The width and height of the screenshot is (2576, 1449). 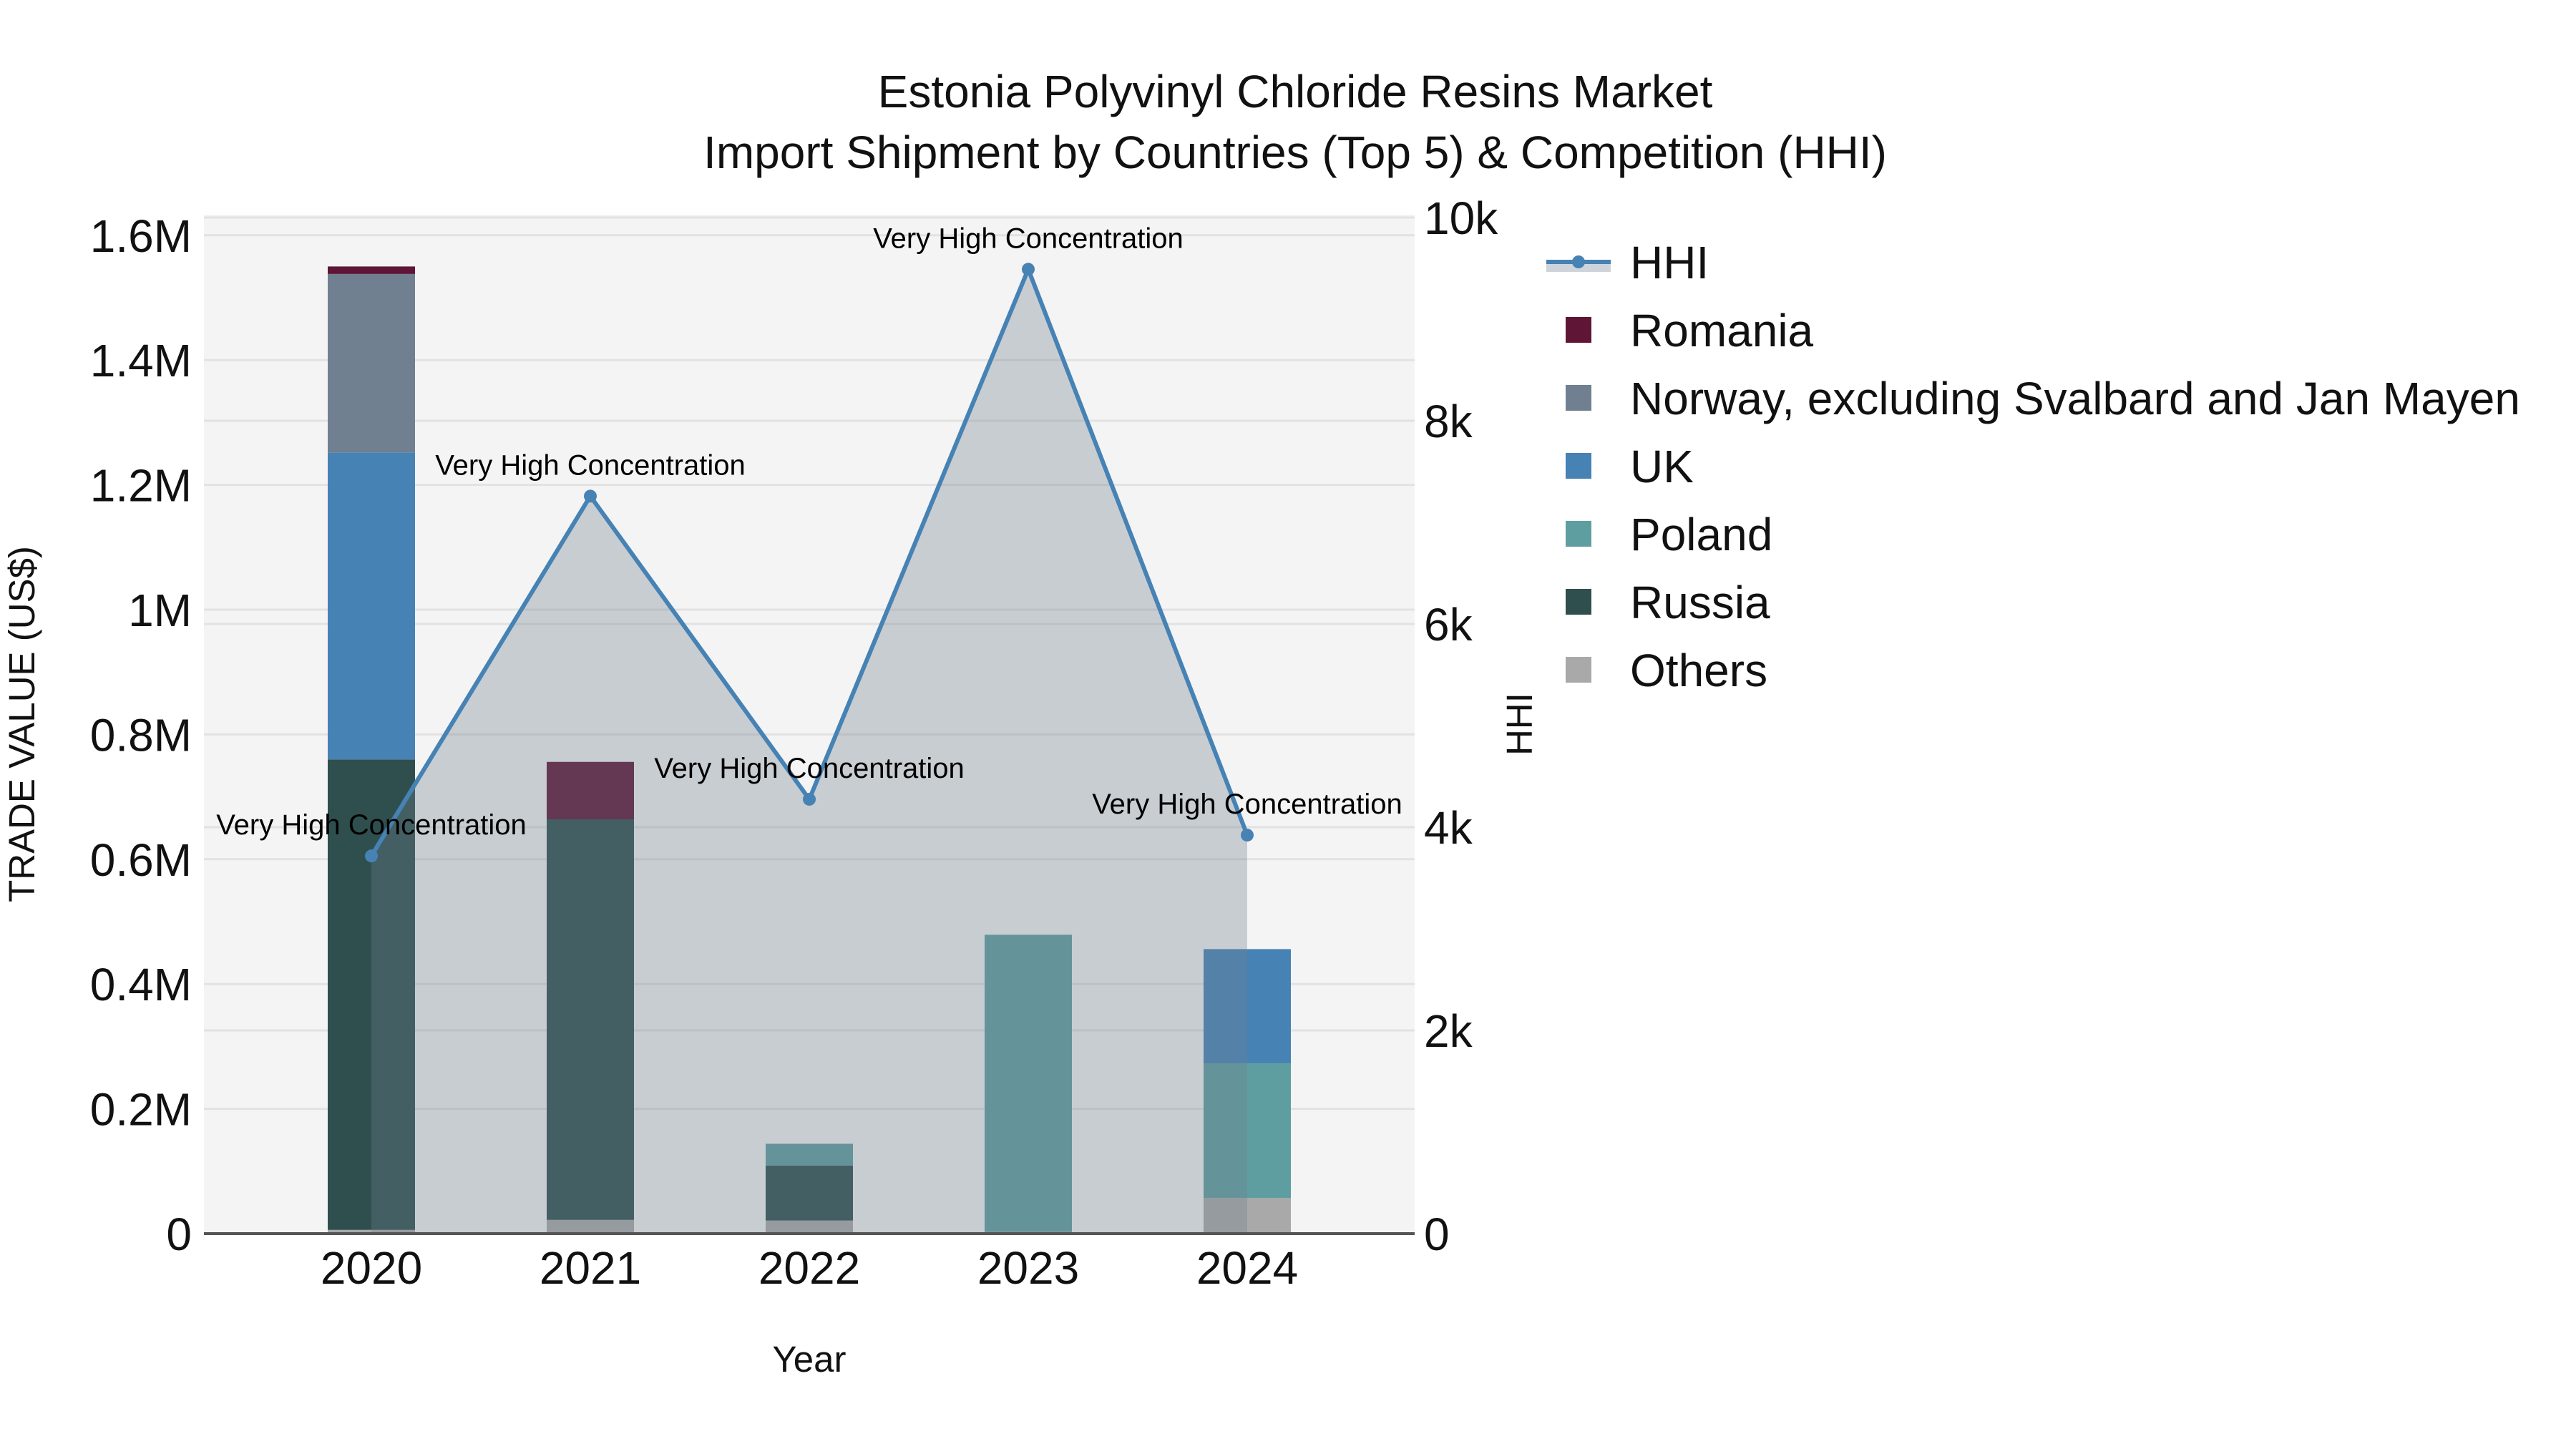 What do you see at coordinates (372, 1268) in the screenshot?
I see `x-tick-label: 2020` at bounding box center [372, 1268].